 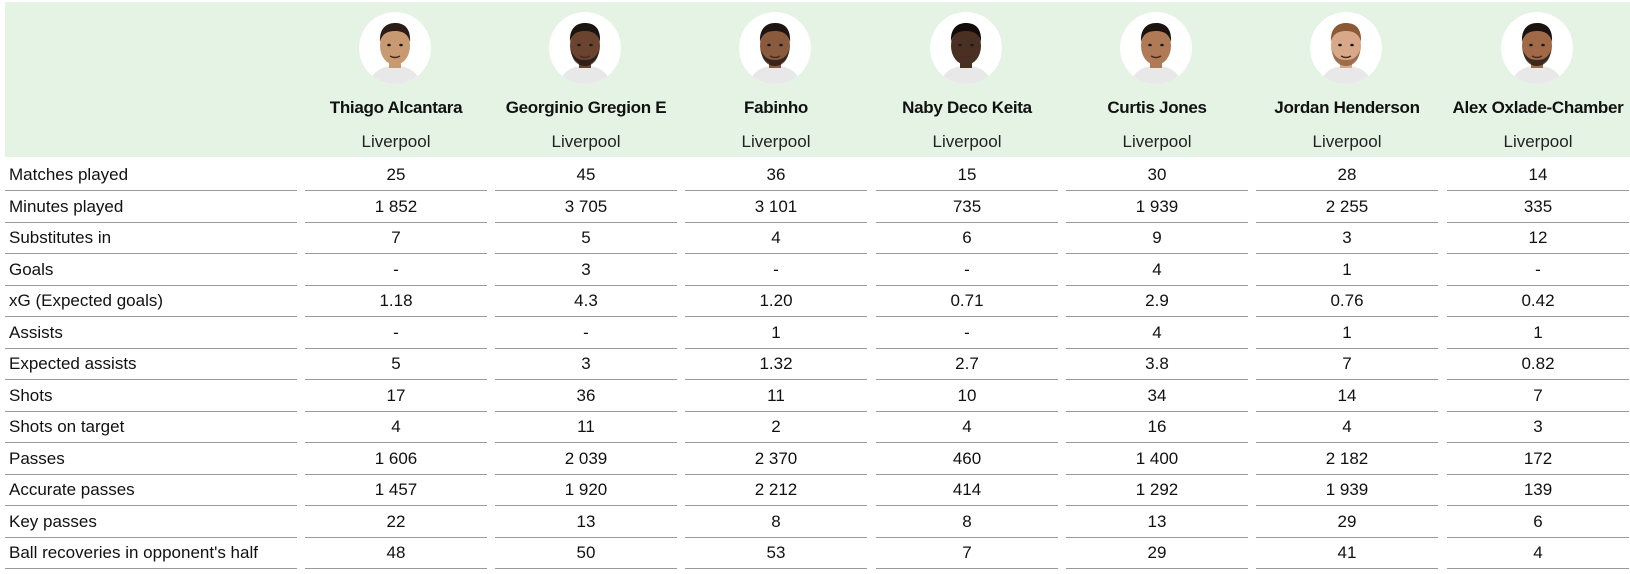 What do you see at coordinates (396, 395) in the screenshot?
I see `stat-value: 17` at bounding box center [396, 395].